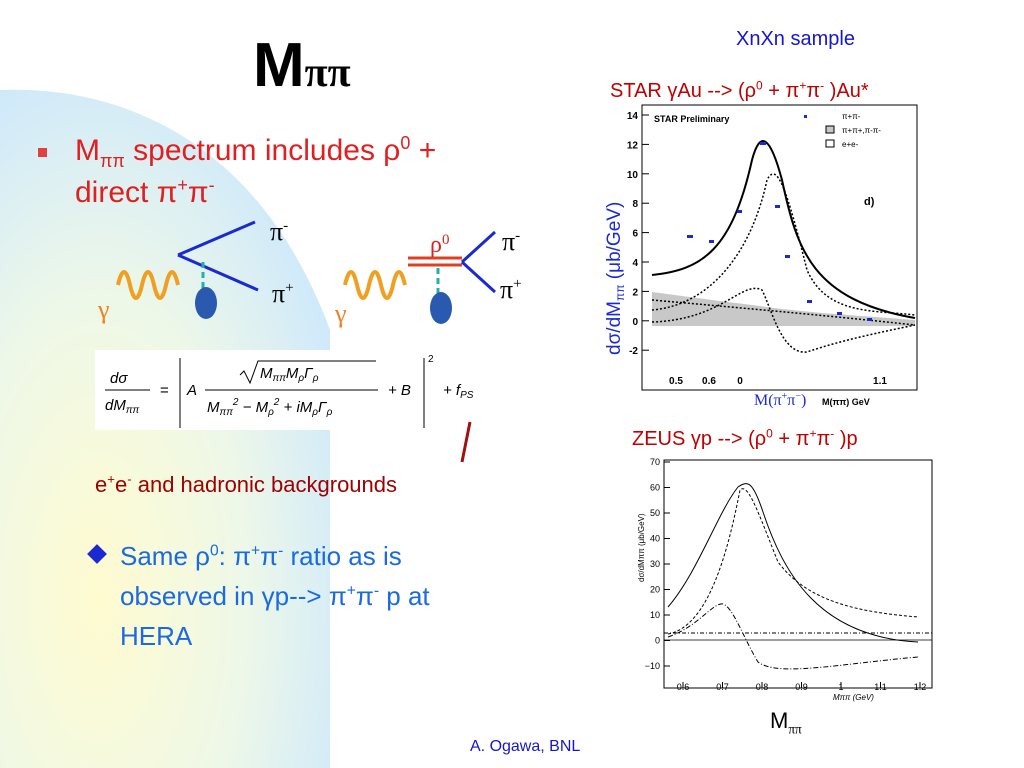 This screenshot has width=1024, height=768. I want to click on star-caption: STAR γAu --> (ρ0 + π+π- )Au*, so click(739, 90).